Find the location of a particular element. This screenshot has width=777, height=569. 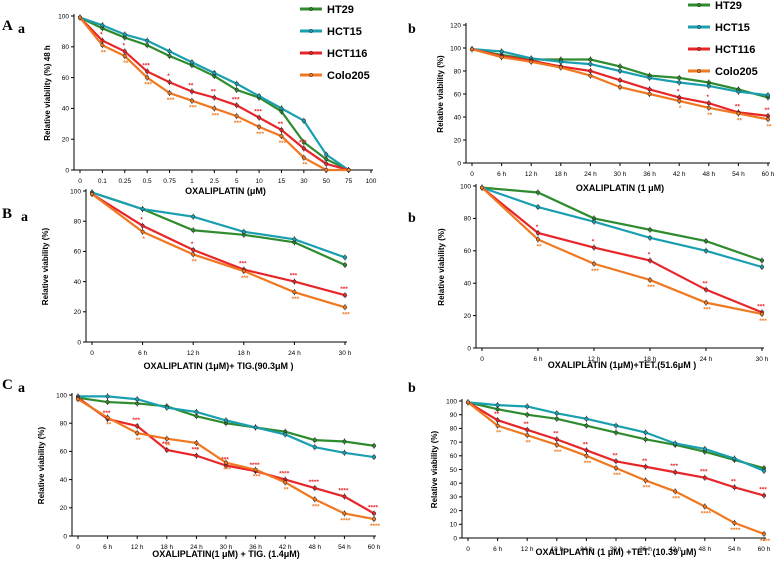

y-axis-title: Relative viability (%) 48 h is located at coordinates (47, 93).